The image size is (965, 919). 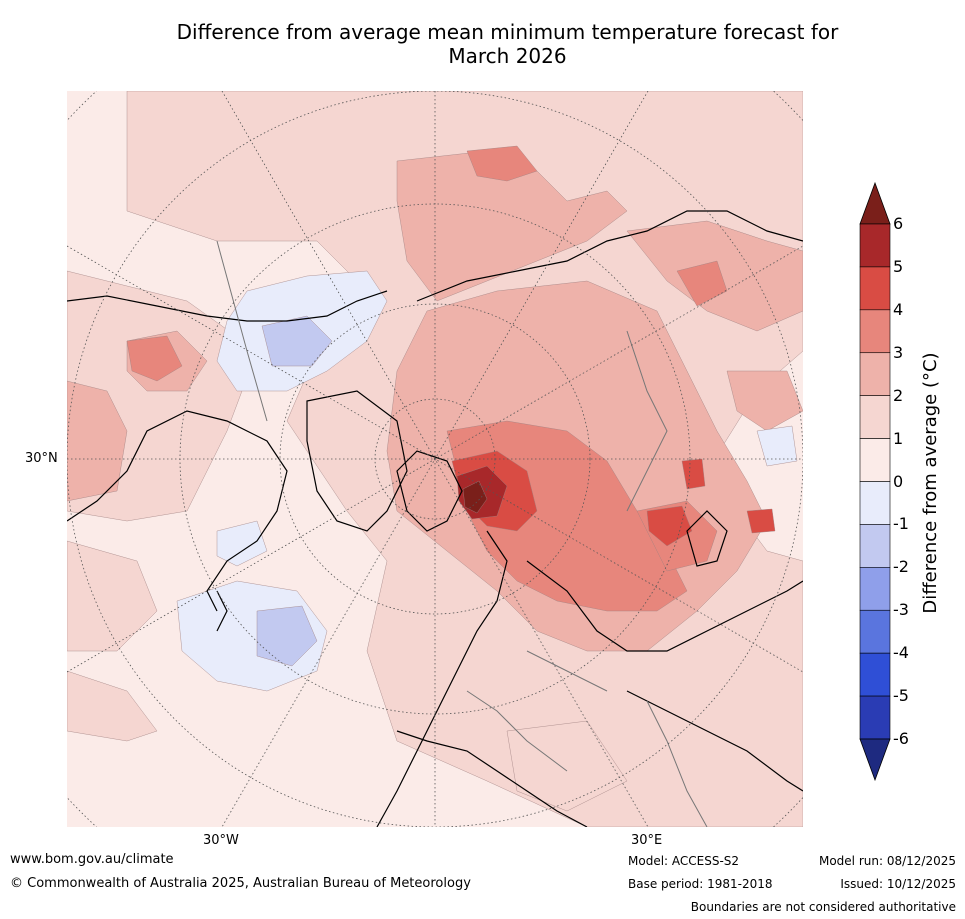 I want to click on colorbar-svg, so click(x=875, y=481).